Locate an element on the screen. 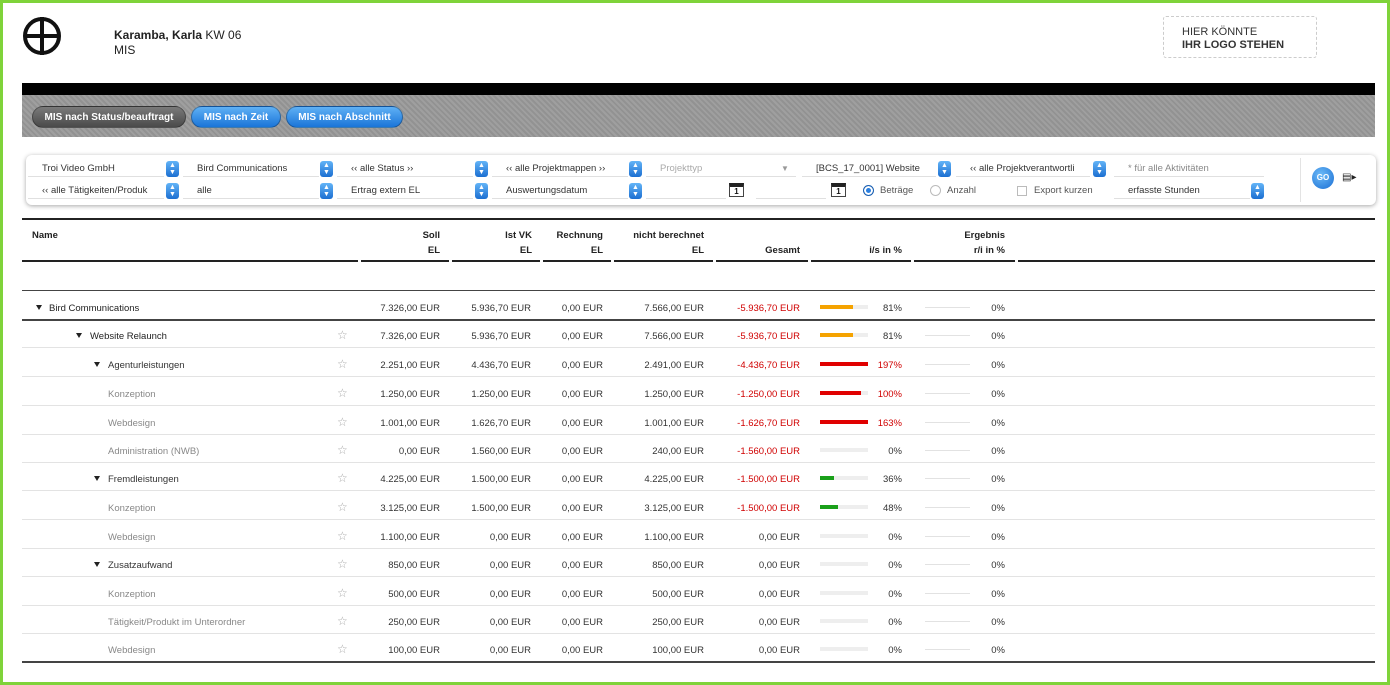  project-type-chevron-icon: ▼ is located at coordinates (785, 168).